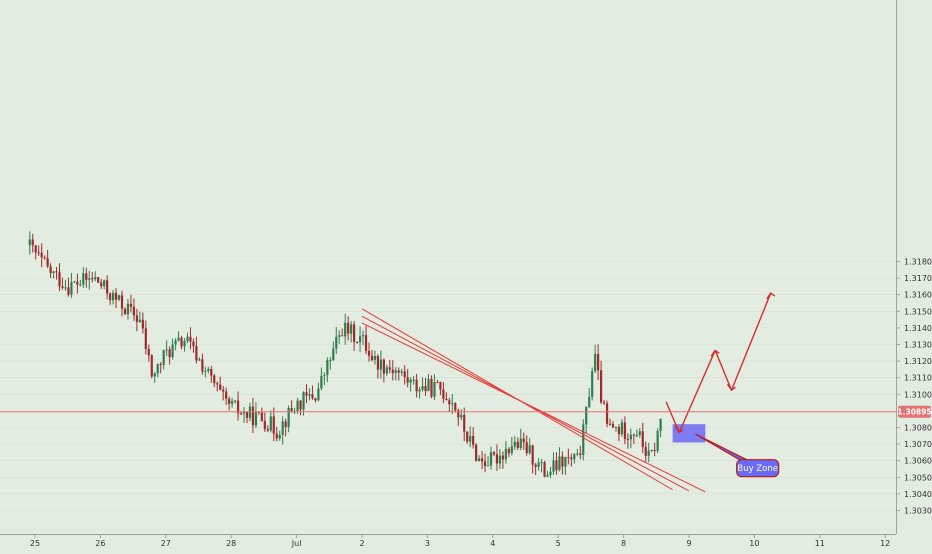 Image resolution: width=932 pixels, height=554 pixels. What do you see at coordinates (918, 361) in the screenshot?
I see `price-tick-label: 1.31200` at bounding box center [918, 361].